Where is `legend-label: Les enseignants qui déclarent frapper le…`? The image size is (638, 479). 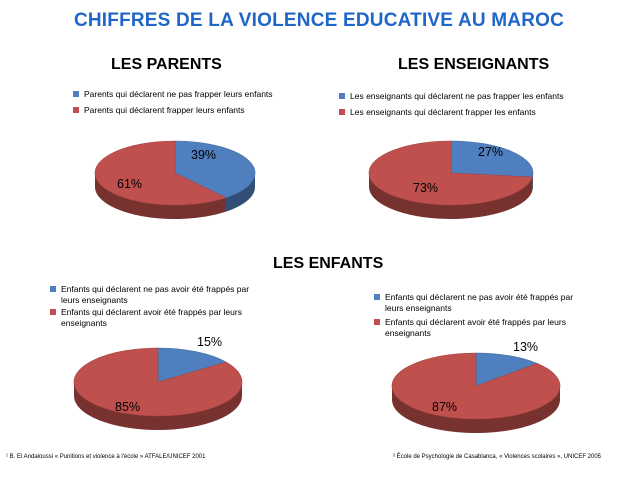 legend-label: Les enseignants qui déclarent frapper le… is located at coordinates (443, 112).